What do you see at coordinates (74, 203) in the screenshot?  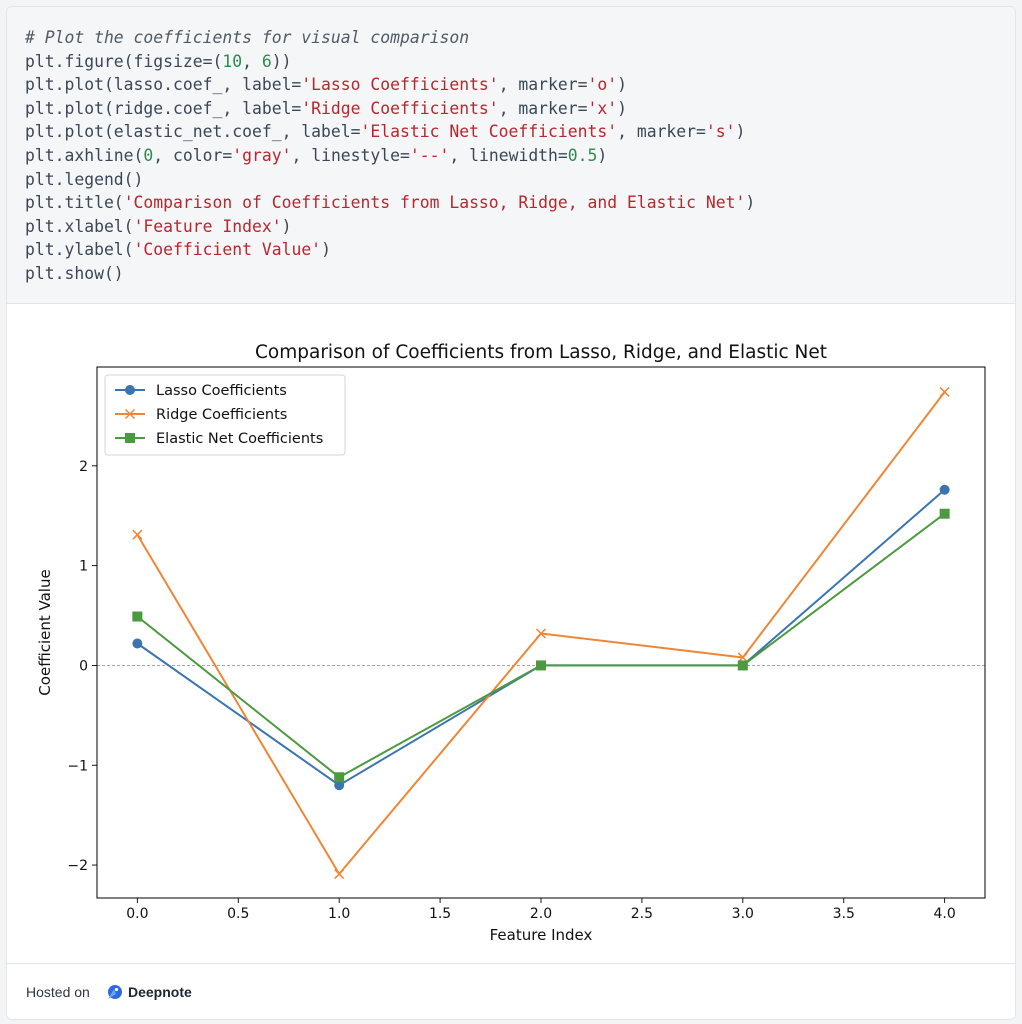 I see `code-token-code: plt.title(` at bounding box center [74, 203].